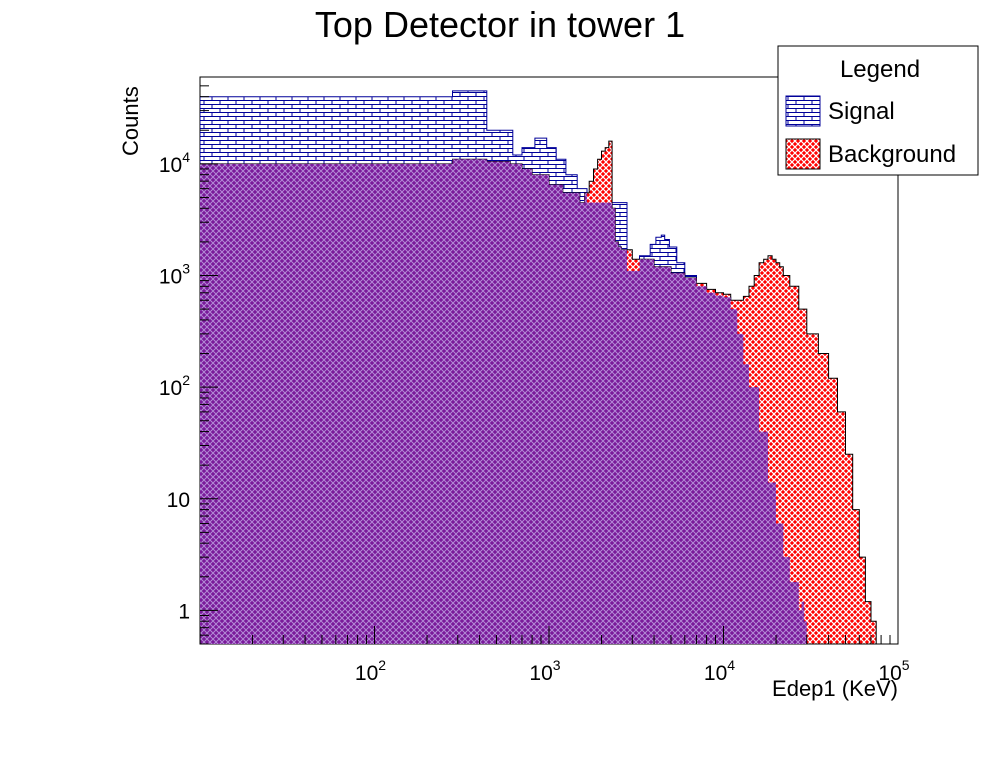 The width and height of the screenshot is (998, 776). Describe the element at coordinates (835, 688) in the screenshot. I see `x-axis-label: Edep1 (KeV)` at that location.